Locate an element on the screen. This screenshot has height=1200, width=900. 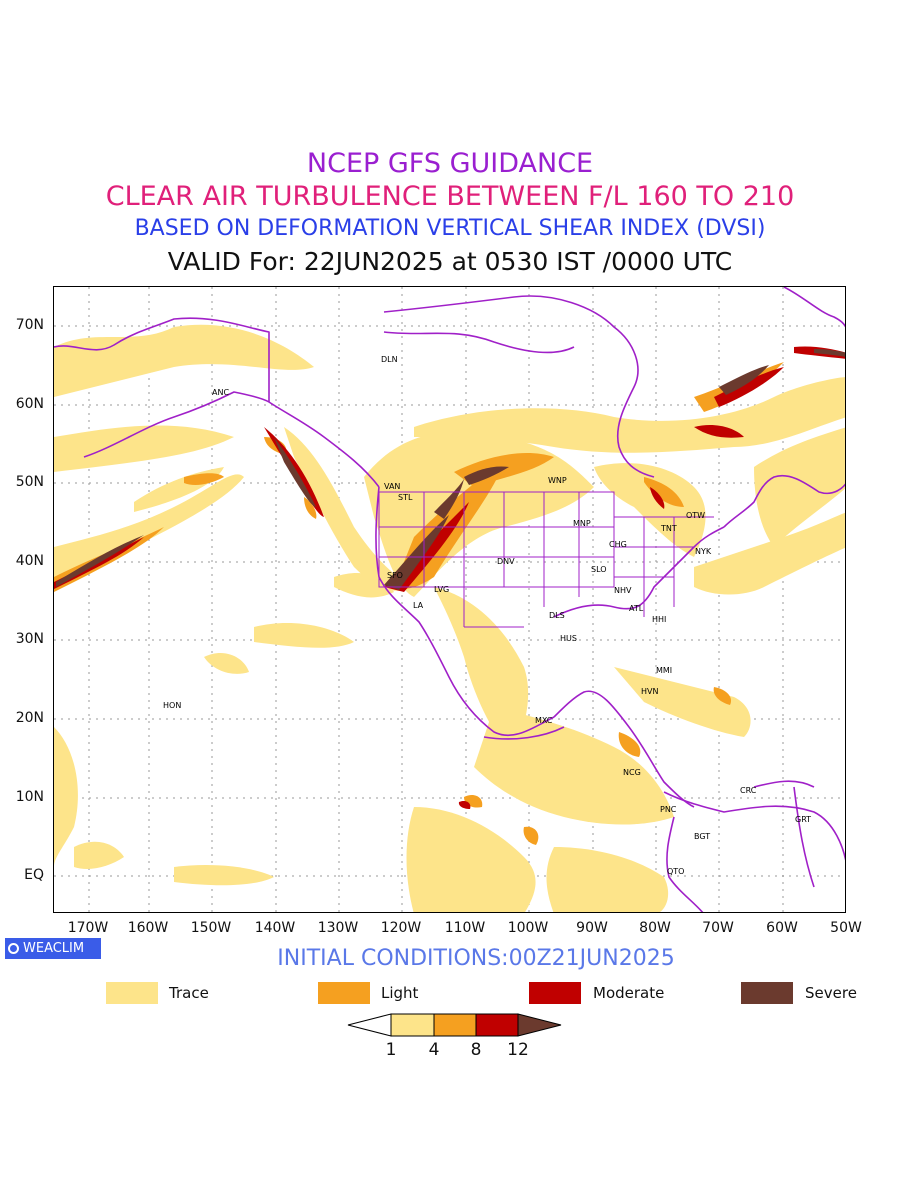
city-dln: DLN is located at coordinates (389, 359).